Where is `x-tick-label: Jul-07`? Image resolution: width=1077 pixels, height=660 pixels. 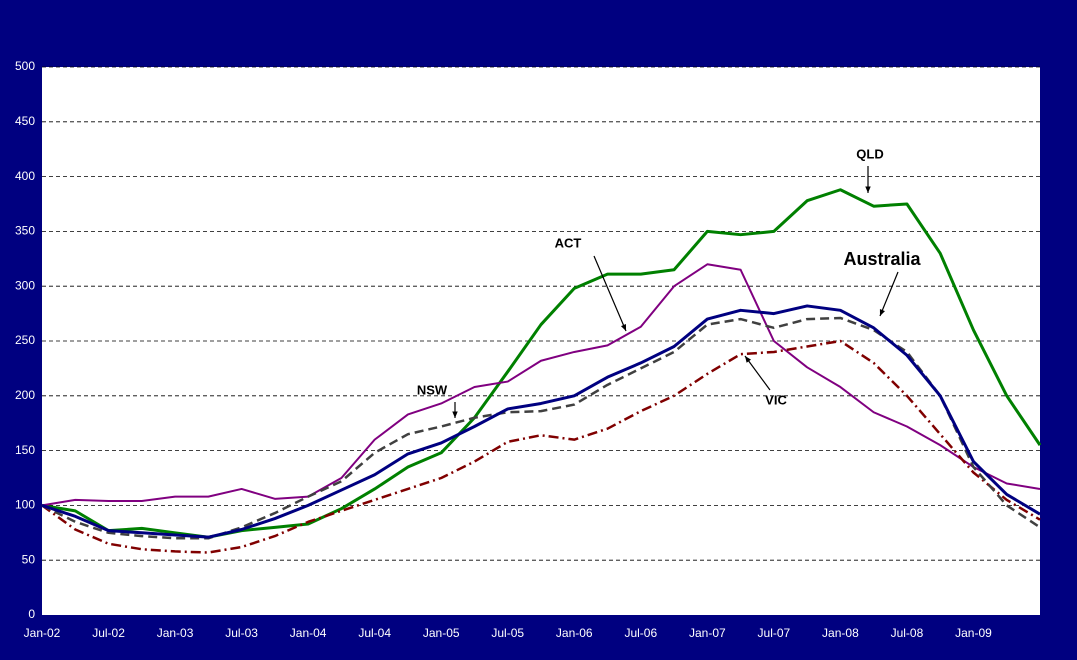
x-tick-label: Jul-07 is located at coordinates (774, 633).